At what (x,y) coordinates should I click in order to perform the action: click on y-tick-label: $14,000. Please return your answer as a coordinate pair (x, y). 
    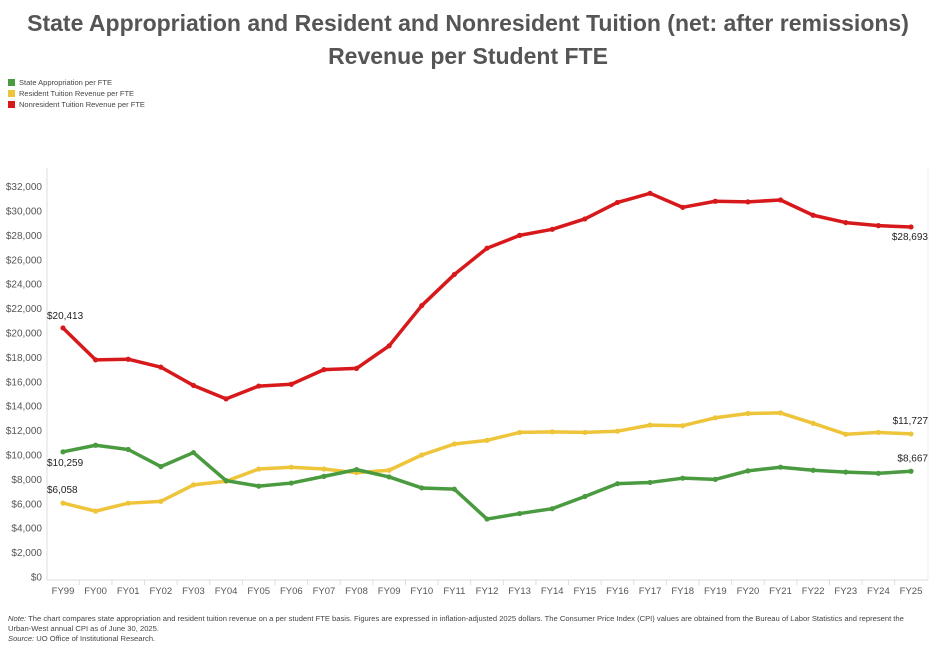
    Looking at the image, I should click on (24, 407).